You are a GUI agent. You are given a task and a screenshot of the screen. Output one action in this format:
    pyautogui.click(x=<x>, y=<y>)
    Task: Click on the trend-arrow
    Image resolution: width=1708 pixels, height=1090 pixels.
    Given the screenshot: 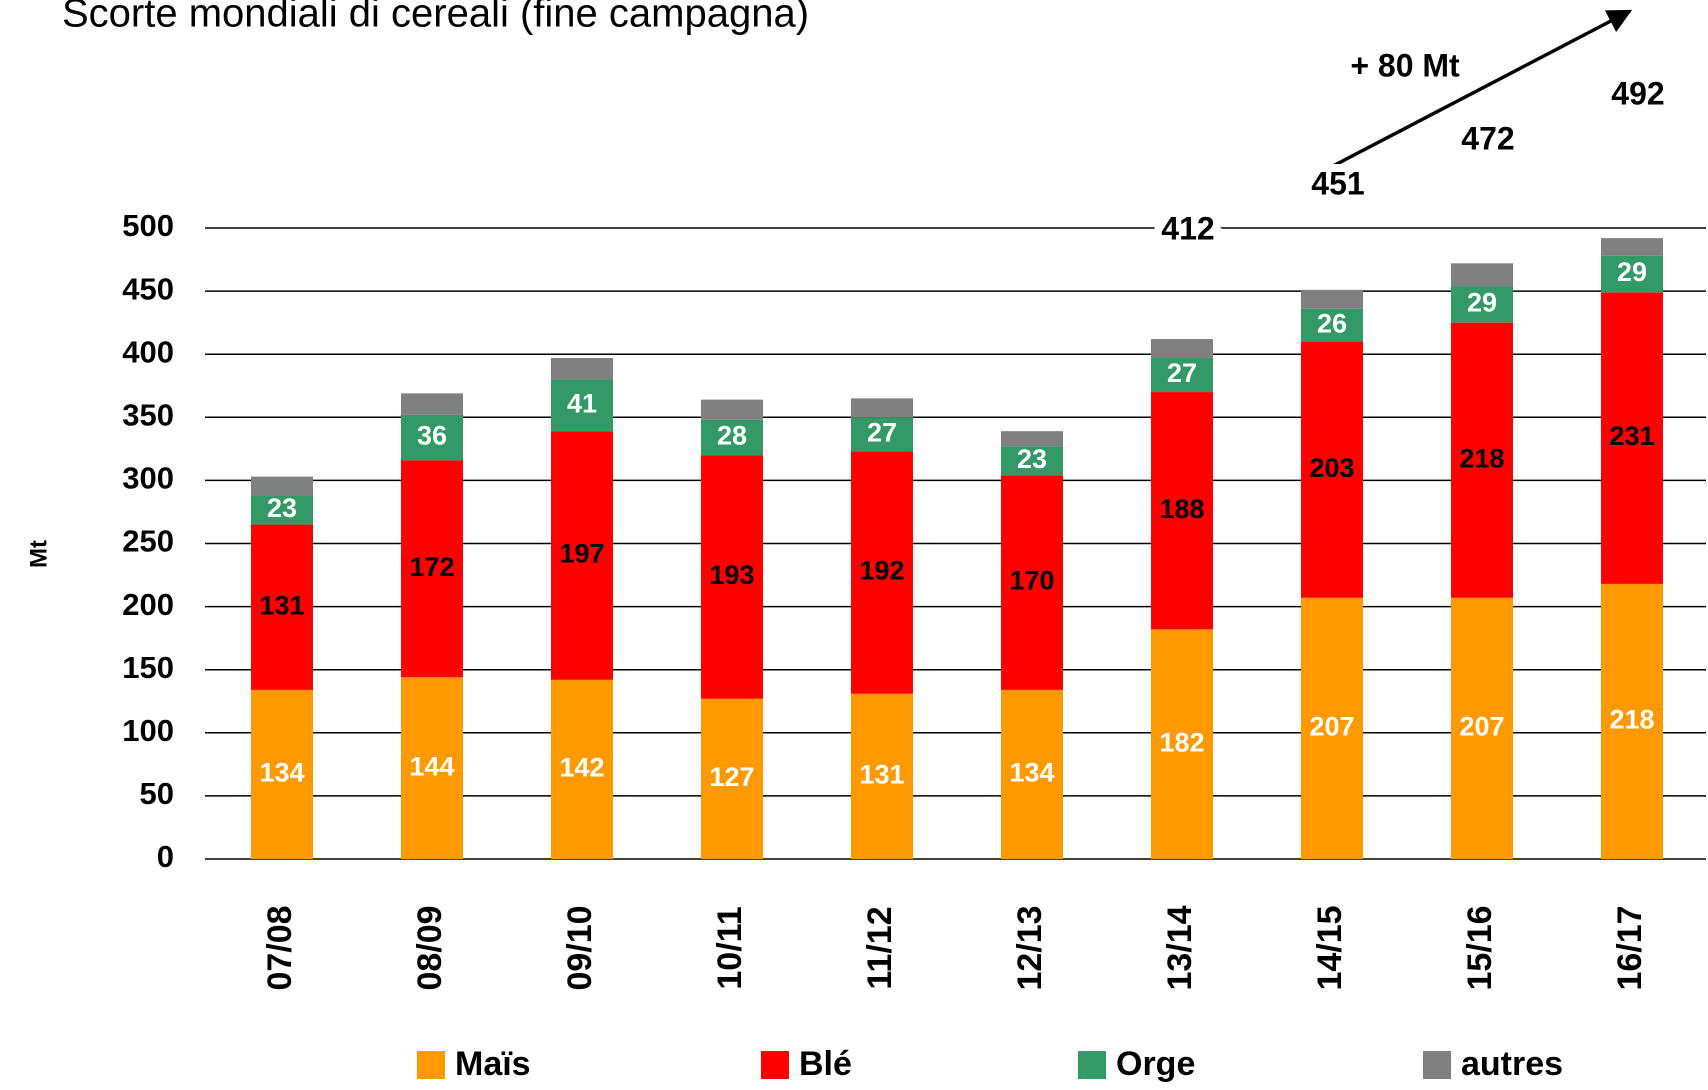 What is the action you would take?
    pyautogui.click(x=1471, y=94)
    